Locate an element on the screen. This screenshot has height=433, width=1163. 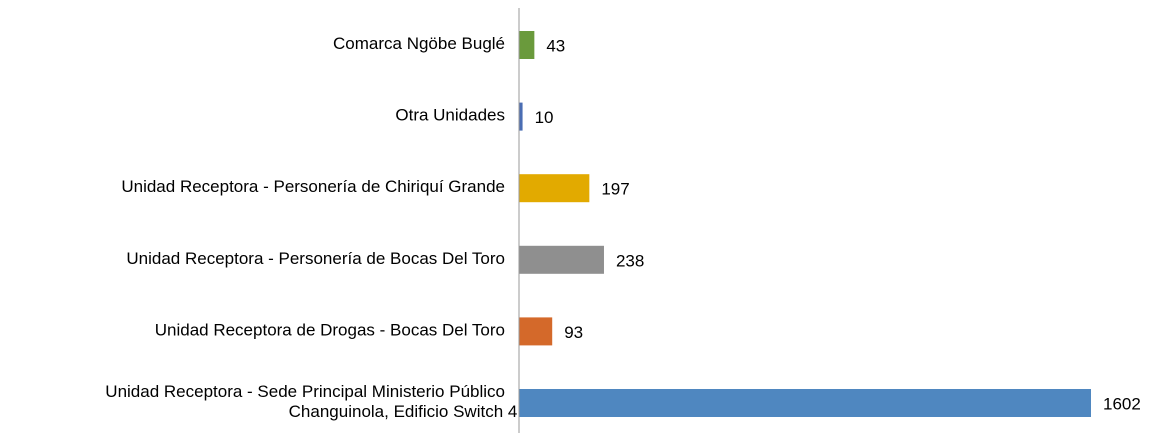
value-label: 238 is located at coordinates (630, 260).